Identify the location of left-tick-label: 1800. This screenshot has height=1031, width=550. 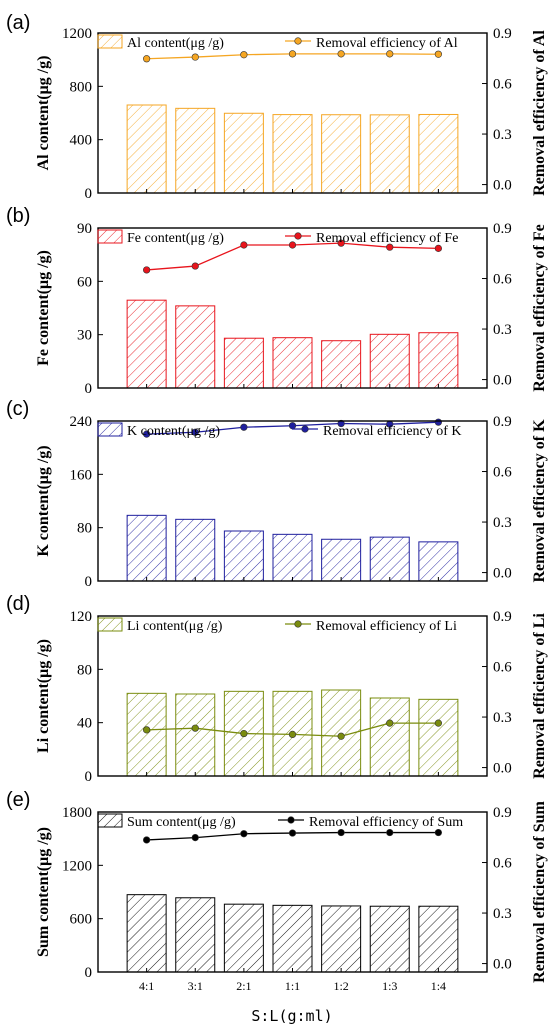
(77, 813).